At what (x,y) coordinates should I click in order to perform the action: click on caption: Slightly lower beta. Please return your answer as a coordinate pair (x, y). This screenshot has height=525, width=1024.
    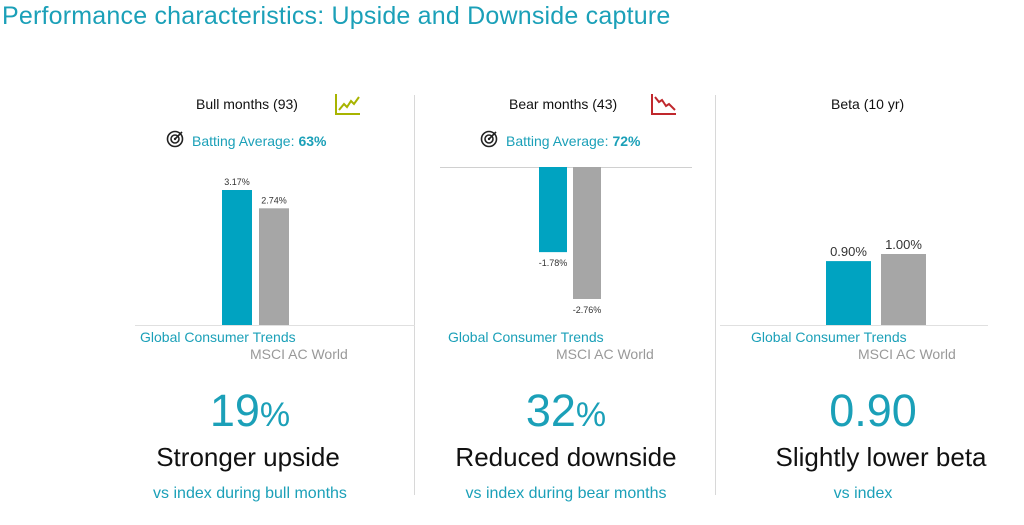
    Looking at the image, I should click on (881, 457).